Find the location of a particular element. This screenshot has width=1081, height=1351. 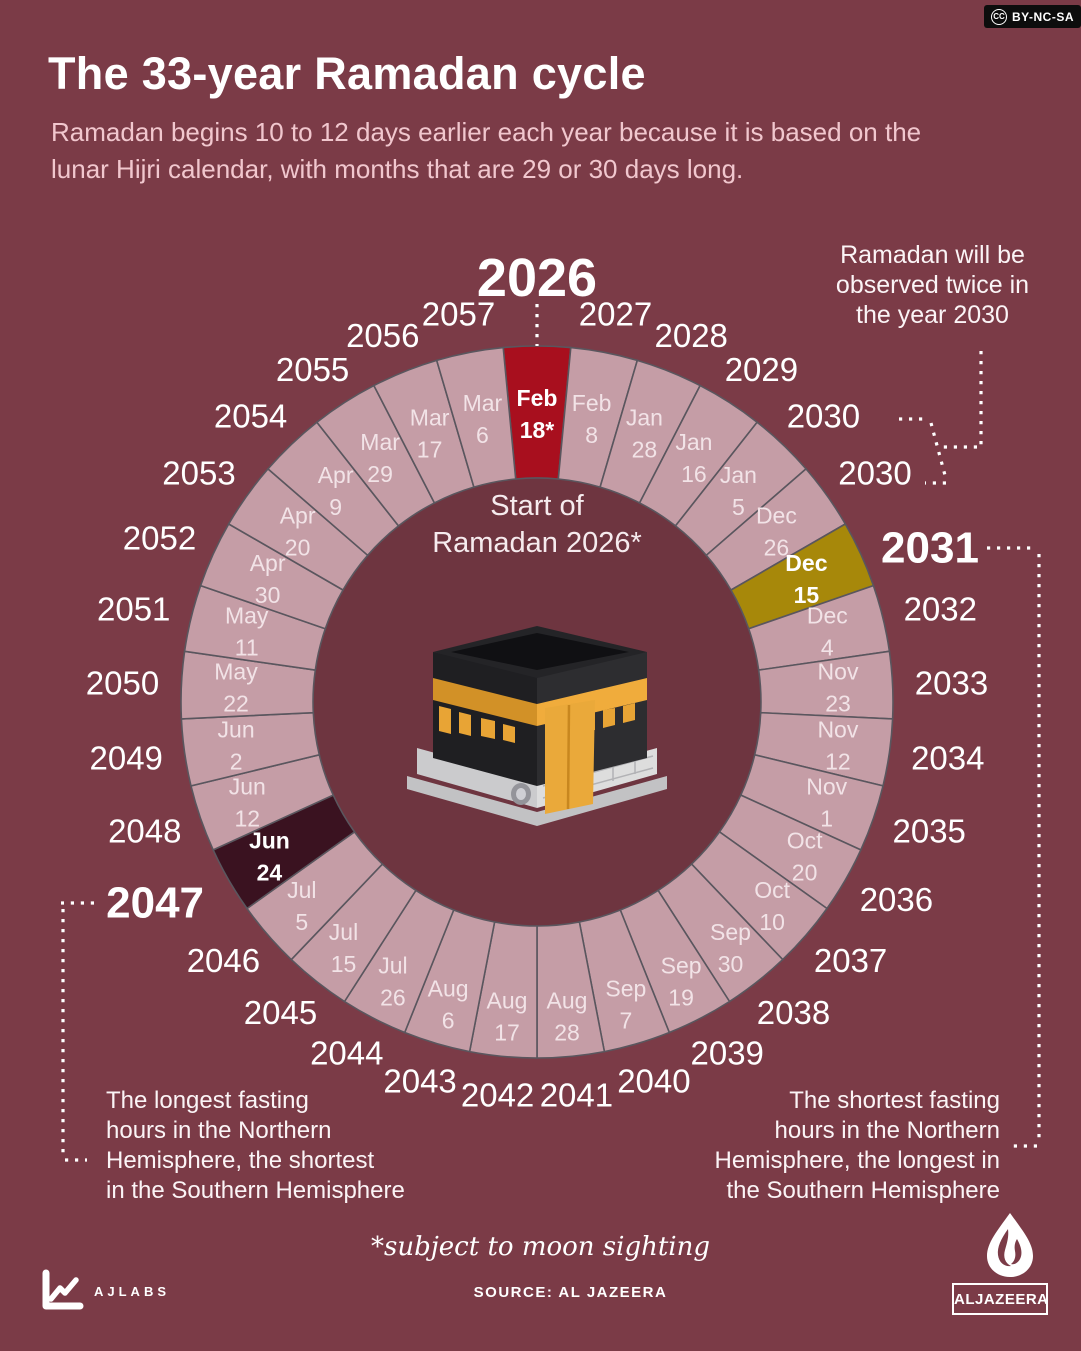

segment-date: Feb is located at coordinates (592, 403).